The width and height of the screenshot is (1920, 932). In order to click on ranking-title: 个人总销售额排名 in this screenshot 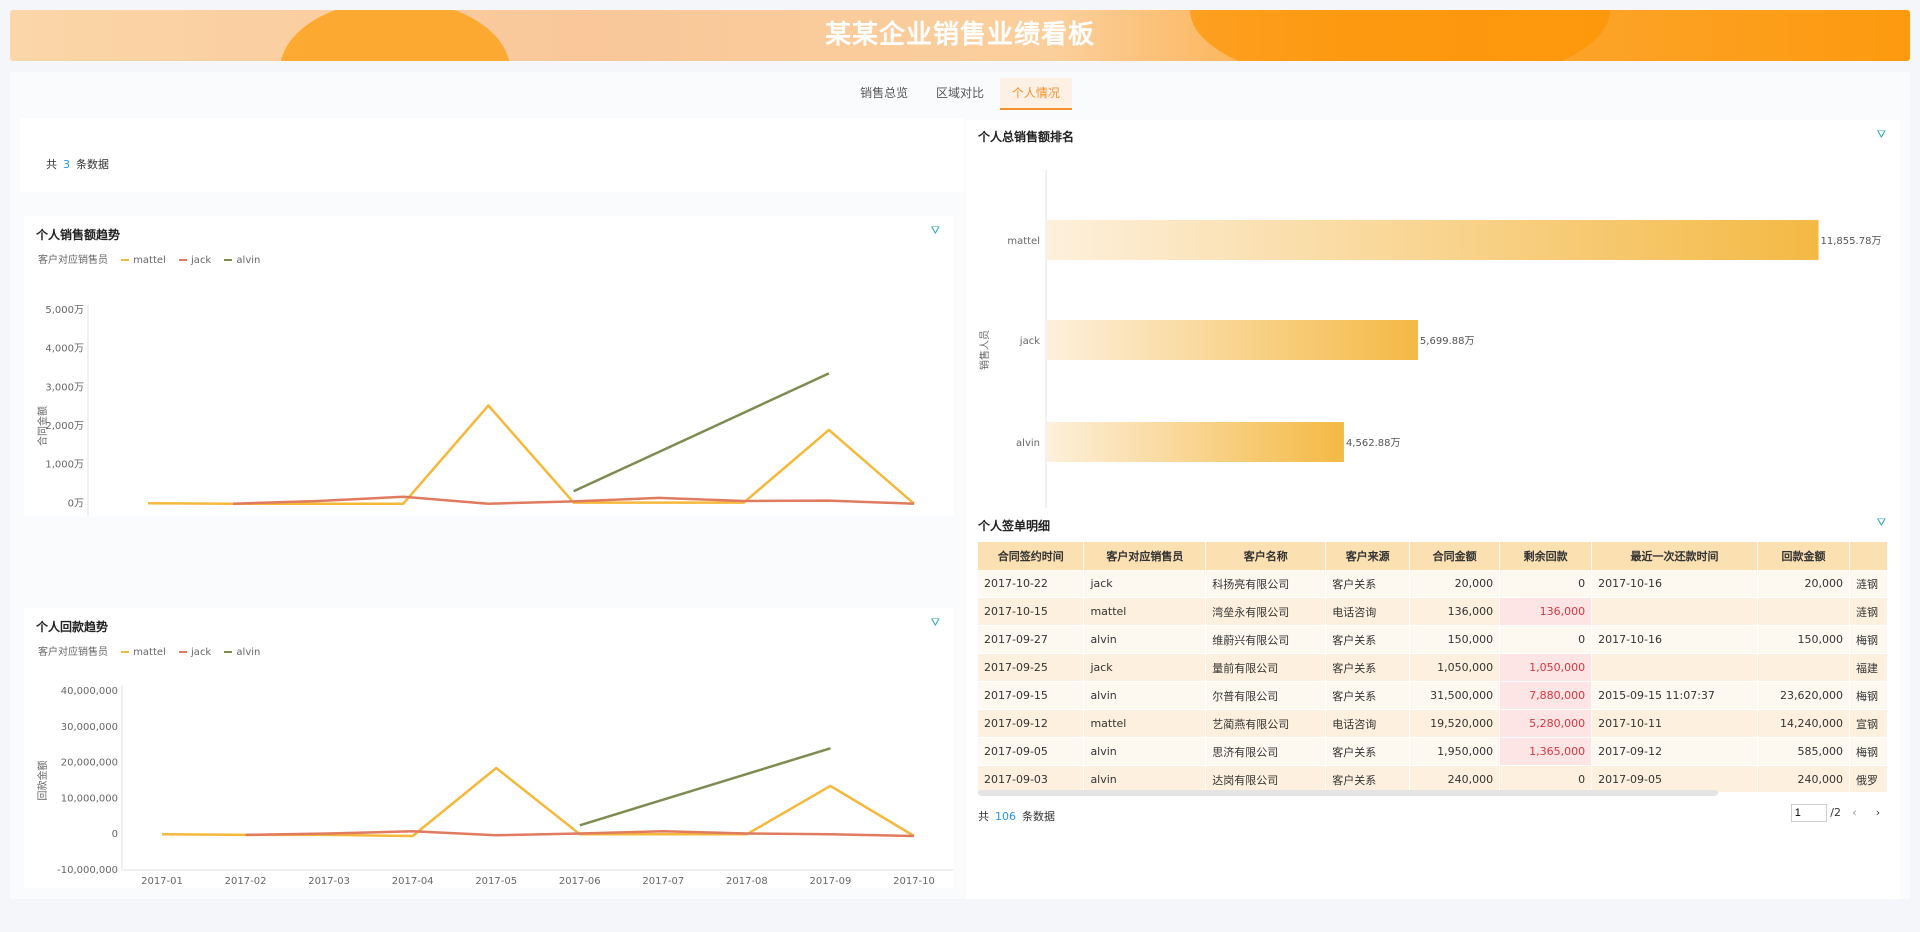, I will do `click(1026, 137)`.